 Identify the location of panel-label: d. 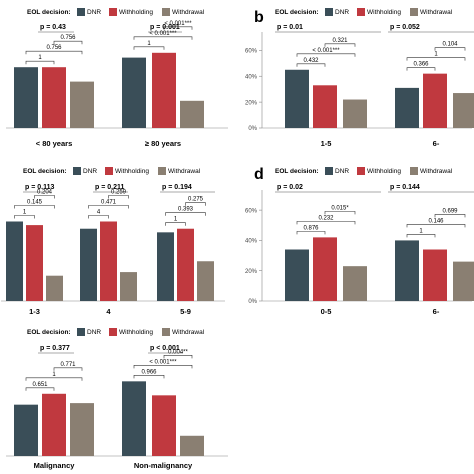
(259, 174).